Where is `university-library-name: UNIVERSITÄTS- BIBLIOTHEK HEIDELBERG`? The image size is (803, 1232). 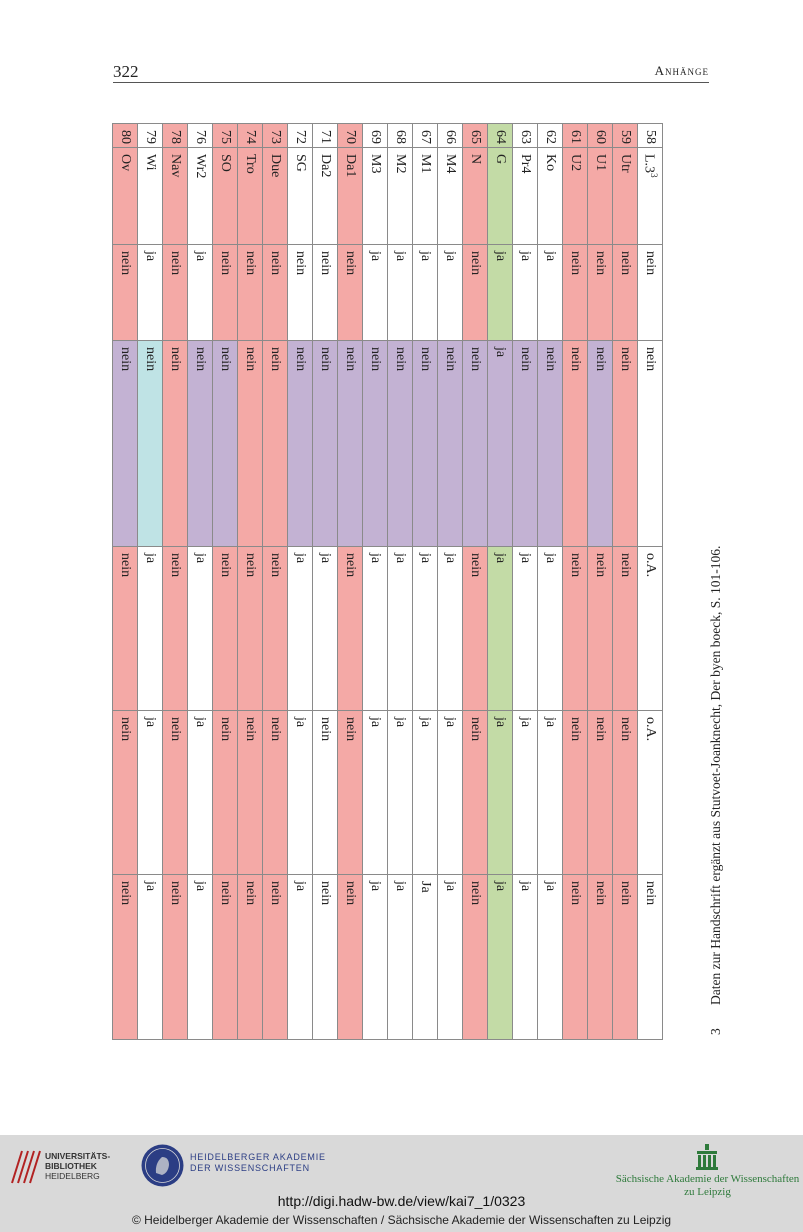
university-library-name: UNIVERSITÄTS- BIBLIOTHEK HEIDELBERG is located at coordinates (77, 1166).